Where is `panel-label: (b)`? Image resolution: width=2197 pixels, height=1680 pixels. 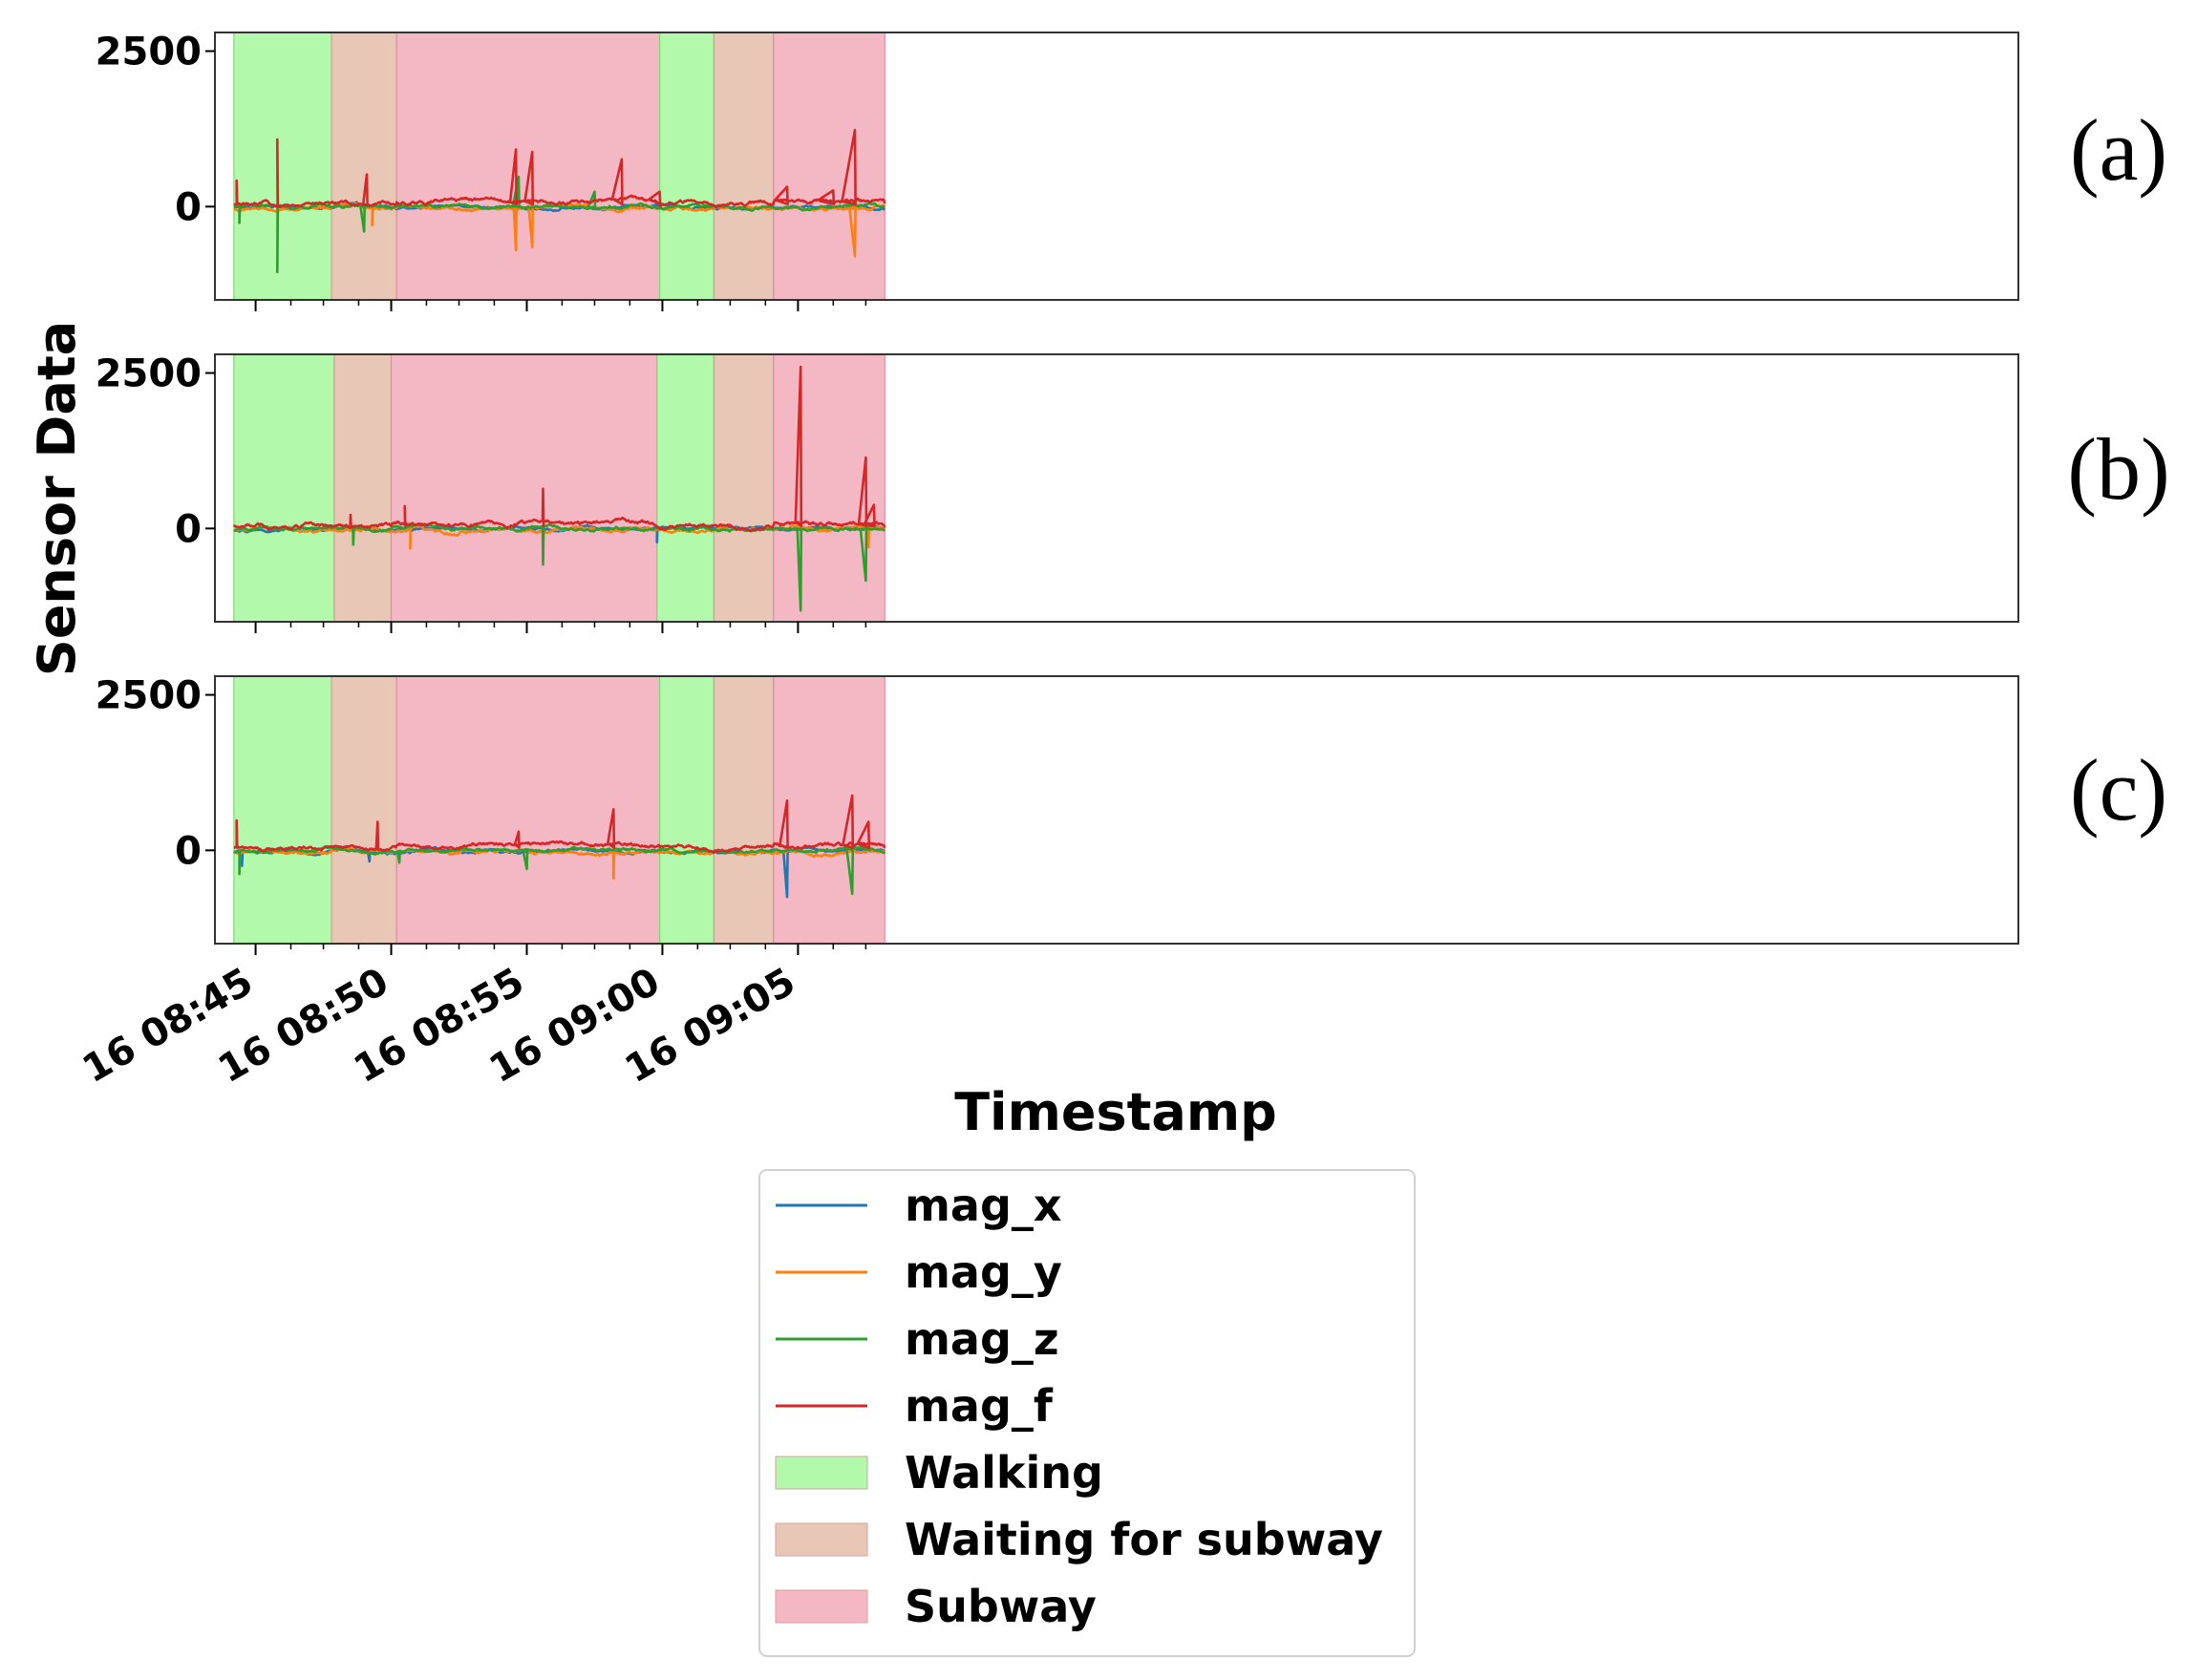 panel-label: (b) is located at coordinates (2118, 469).